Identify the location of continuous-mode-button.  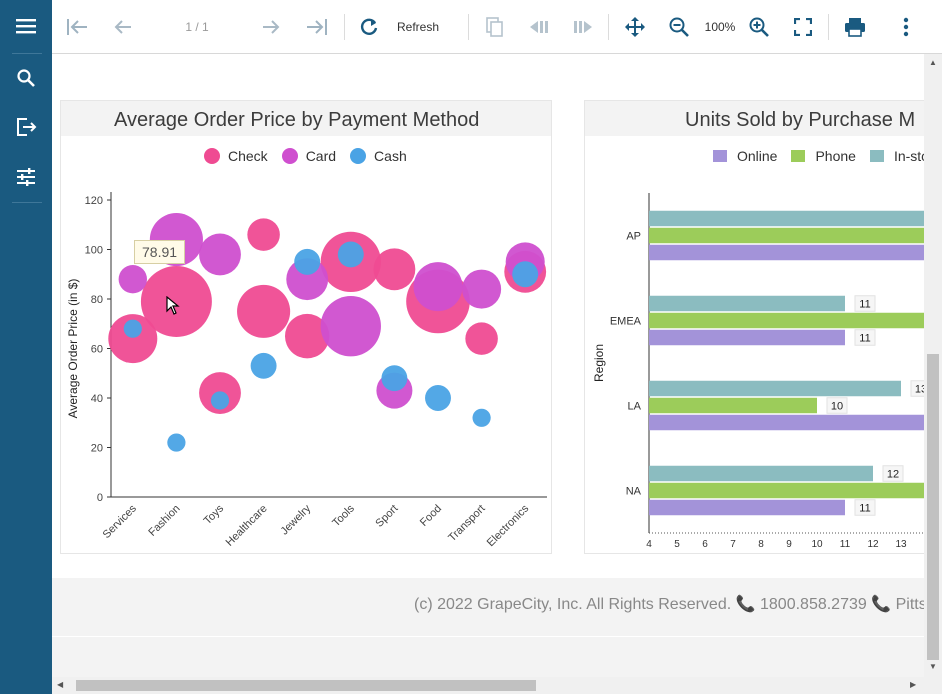
(495, 26).